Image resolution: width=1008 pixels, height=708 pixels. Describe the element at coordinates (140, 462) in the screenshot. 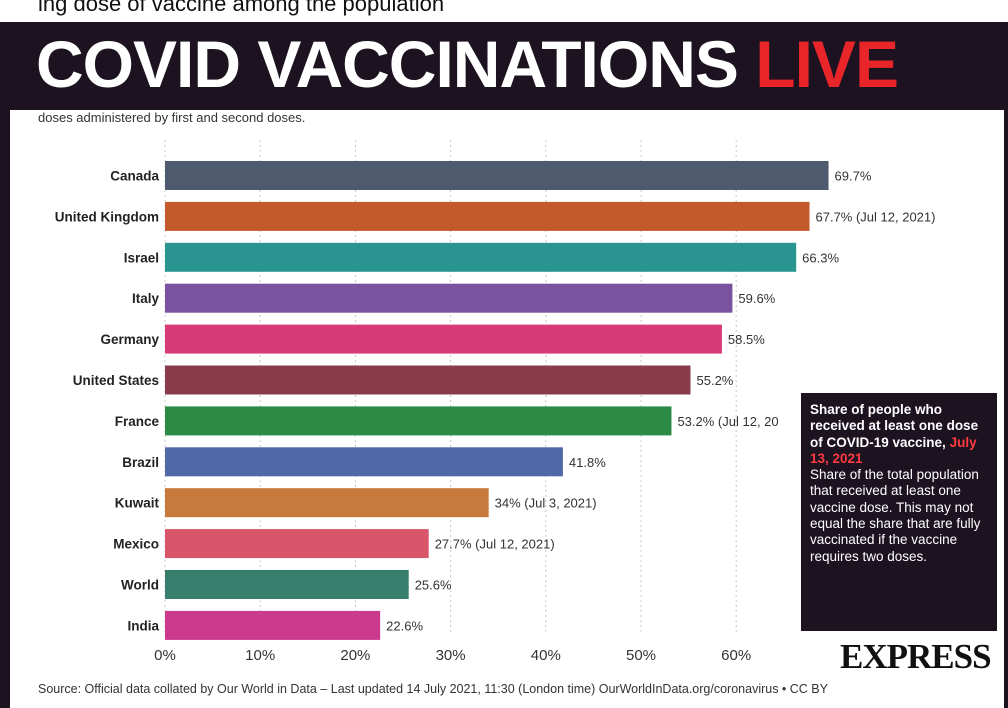

I see `category-label: Brazil` at that location.